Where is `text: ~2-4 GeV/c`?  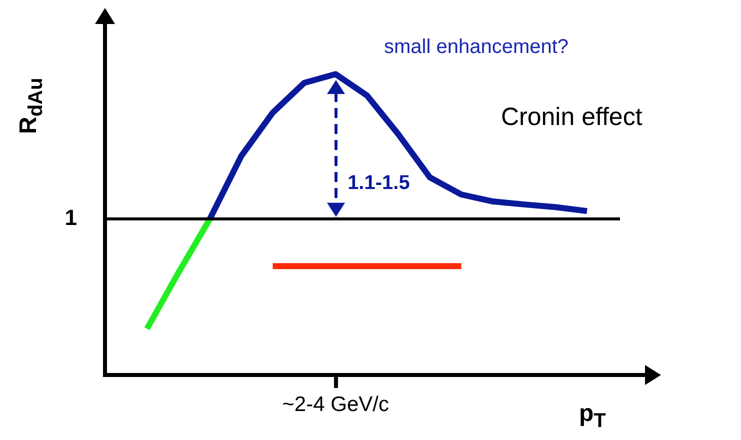 text: ~2-4 GeV/c is located at coordinates (335, 405).